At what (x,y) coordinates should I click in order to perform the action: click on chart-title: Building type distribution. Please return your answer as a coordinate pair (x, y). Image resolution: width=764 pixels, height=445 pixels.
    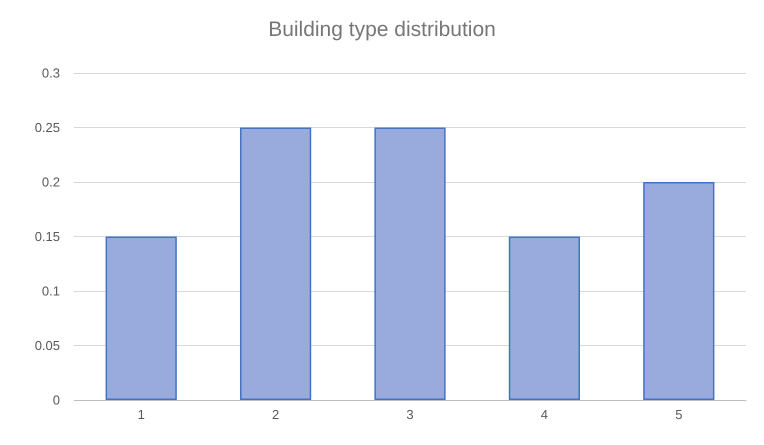
    Looking at the image, I should click on (382, 29).